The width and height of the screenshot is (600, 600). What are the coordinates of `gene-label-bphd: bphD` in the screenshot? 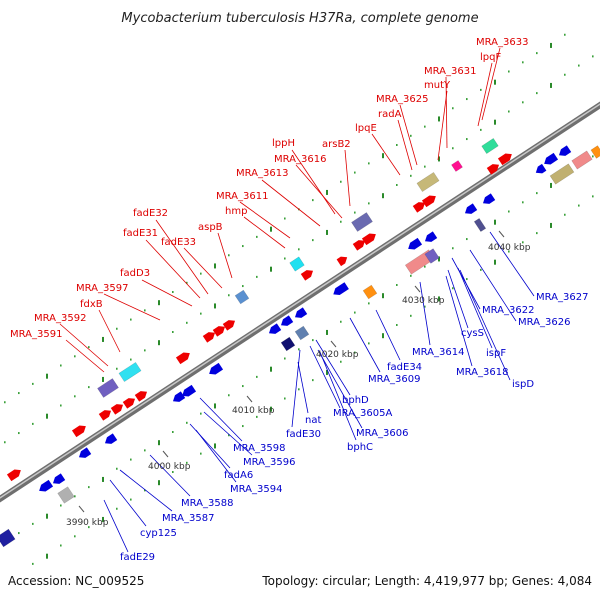 It's located at (355, 400).